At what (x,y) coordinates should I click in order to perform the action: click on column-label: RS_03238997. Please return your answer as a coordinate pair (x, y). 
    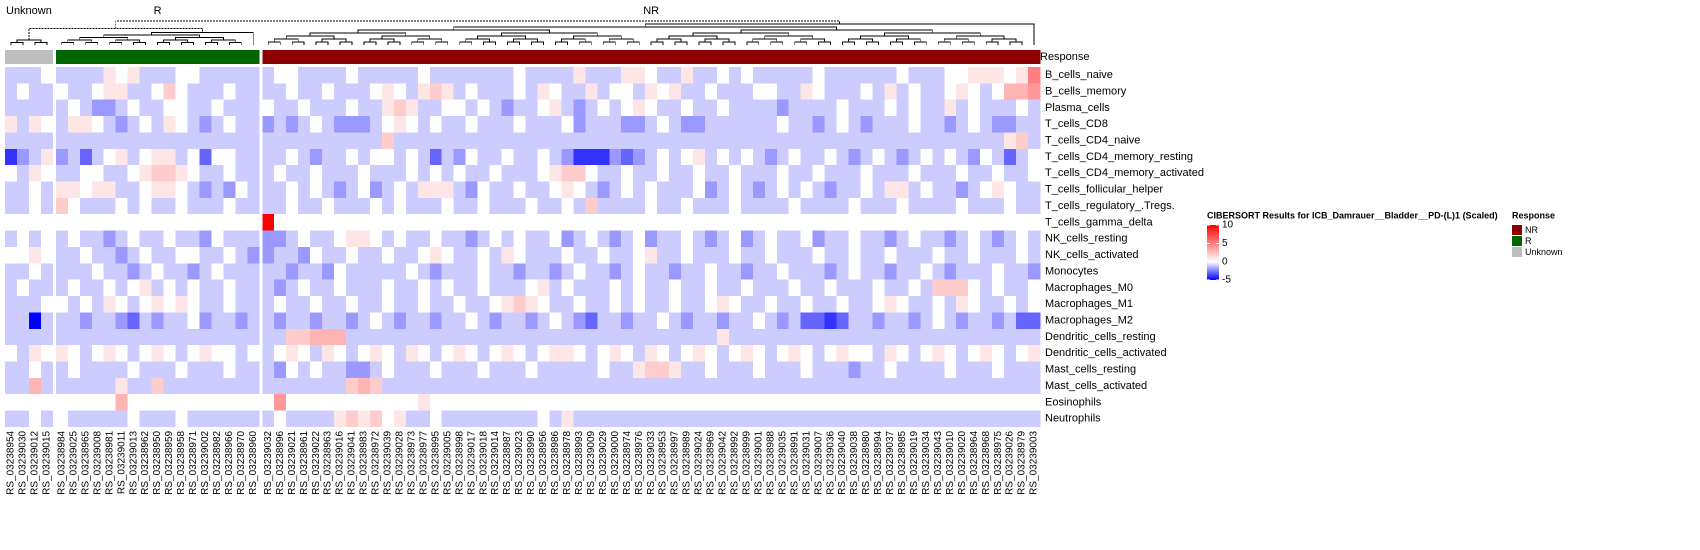
    Looking at the image, I should click on (675, 462).